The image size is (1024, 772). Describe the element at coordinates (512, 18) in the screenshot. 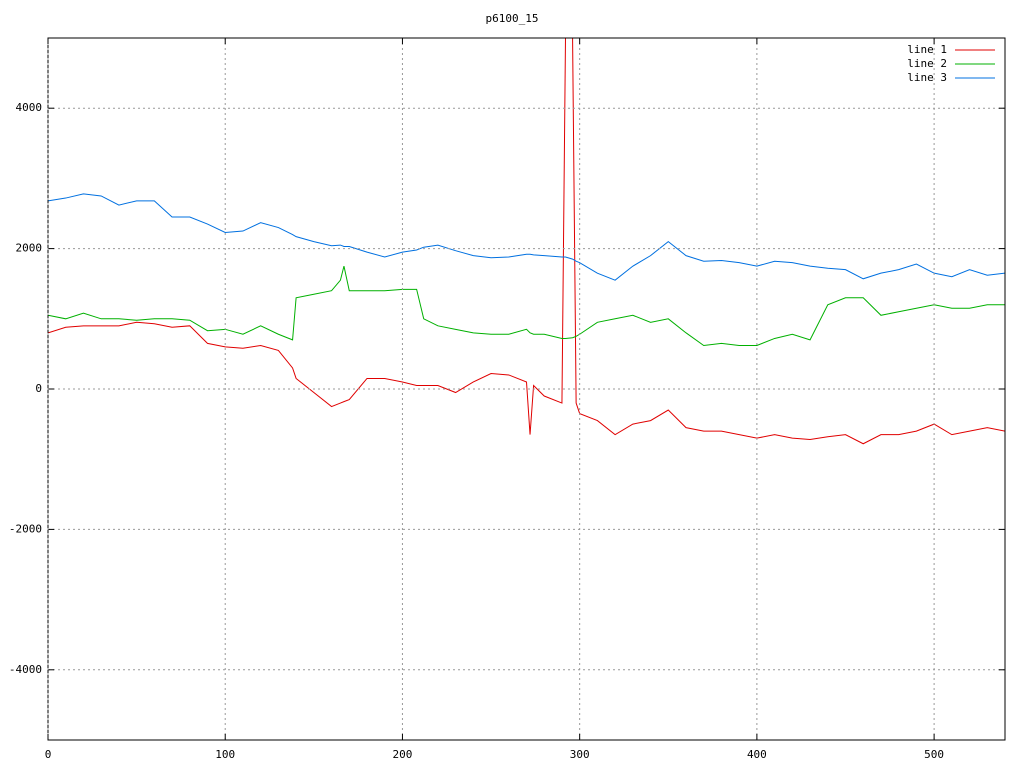

I see `chart-title: p6100_15` at that location.